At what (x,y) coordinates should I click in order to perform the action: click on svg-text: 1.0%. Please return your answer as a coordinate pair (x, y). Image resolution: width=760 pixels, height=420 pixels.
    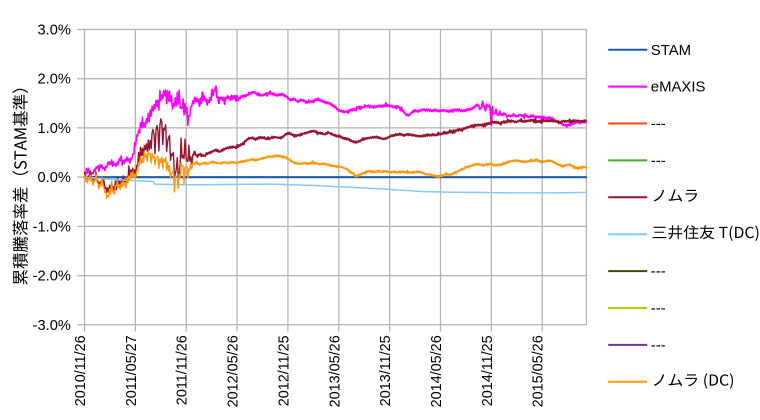
    Looking at the image, I should click on (54, 129).